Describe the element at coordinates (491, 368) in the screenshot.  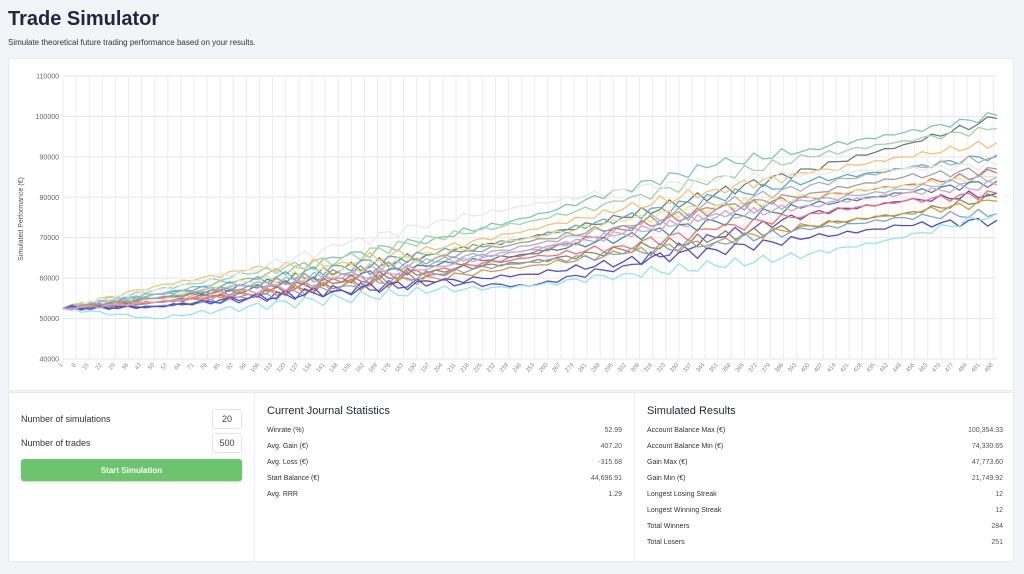
I see `x-tick-label: 232` at that location.